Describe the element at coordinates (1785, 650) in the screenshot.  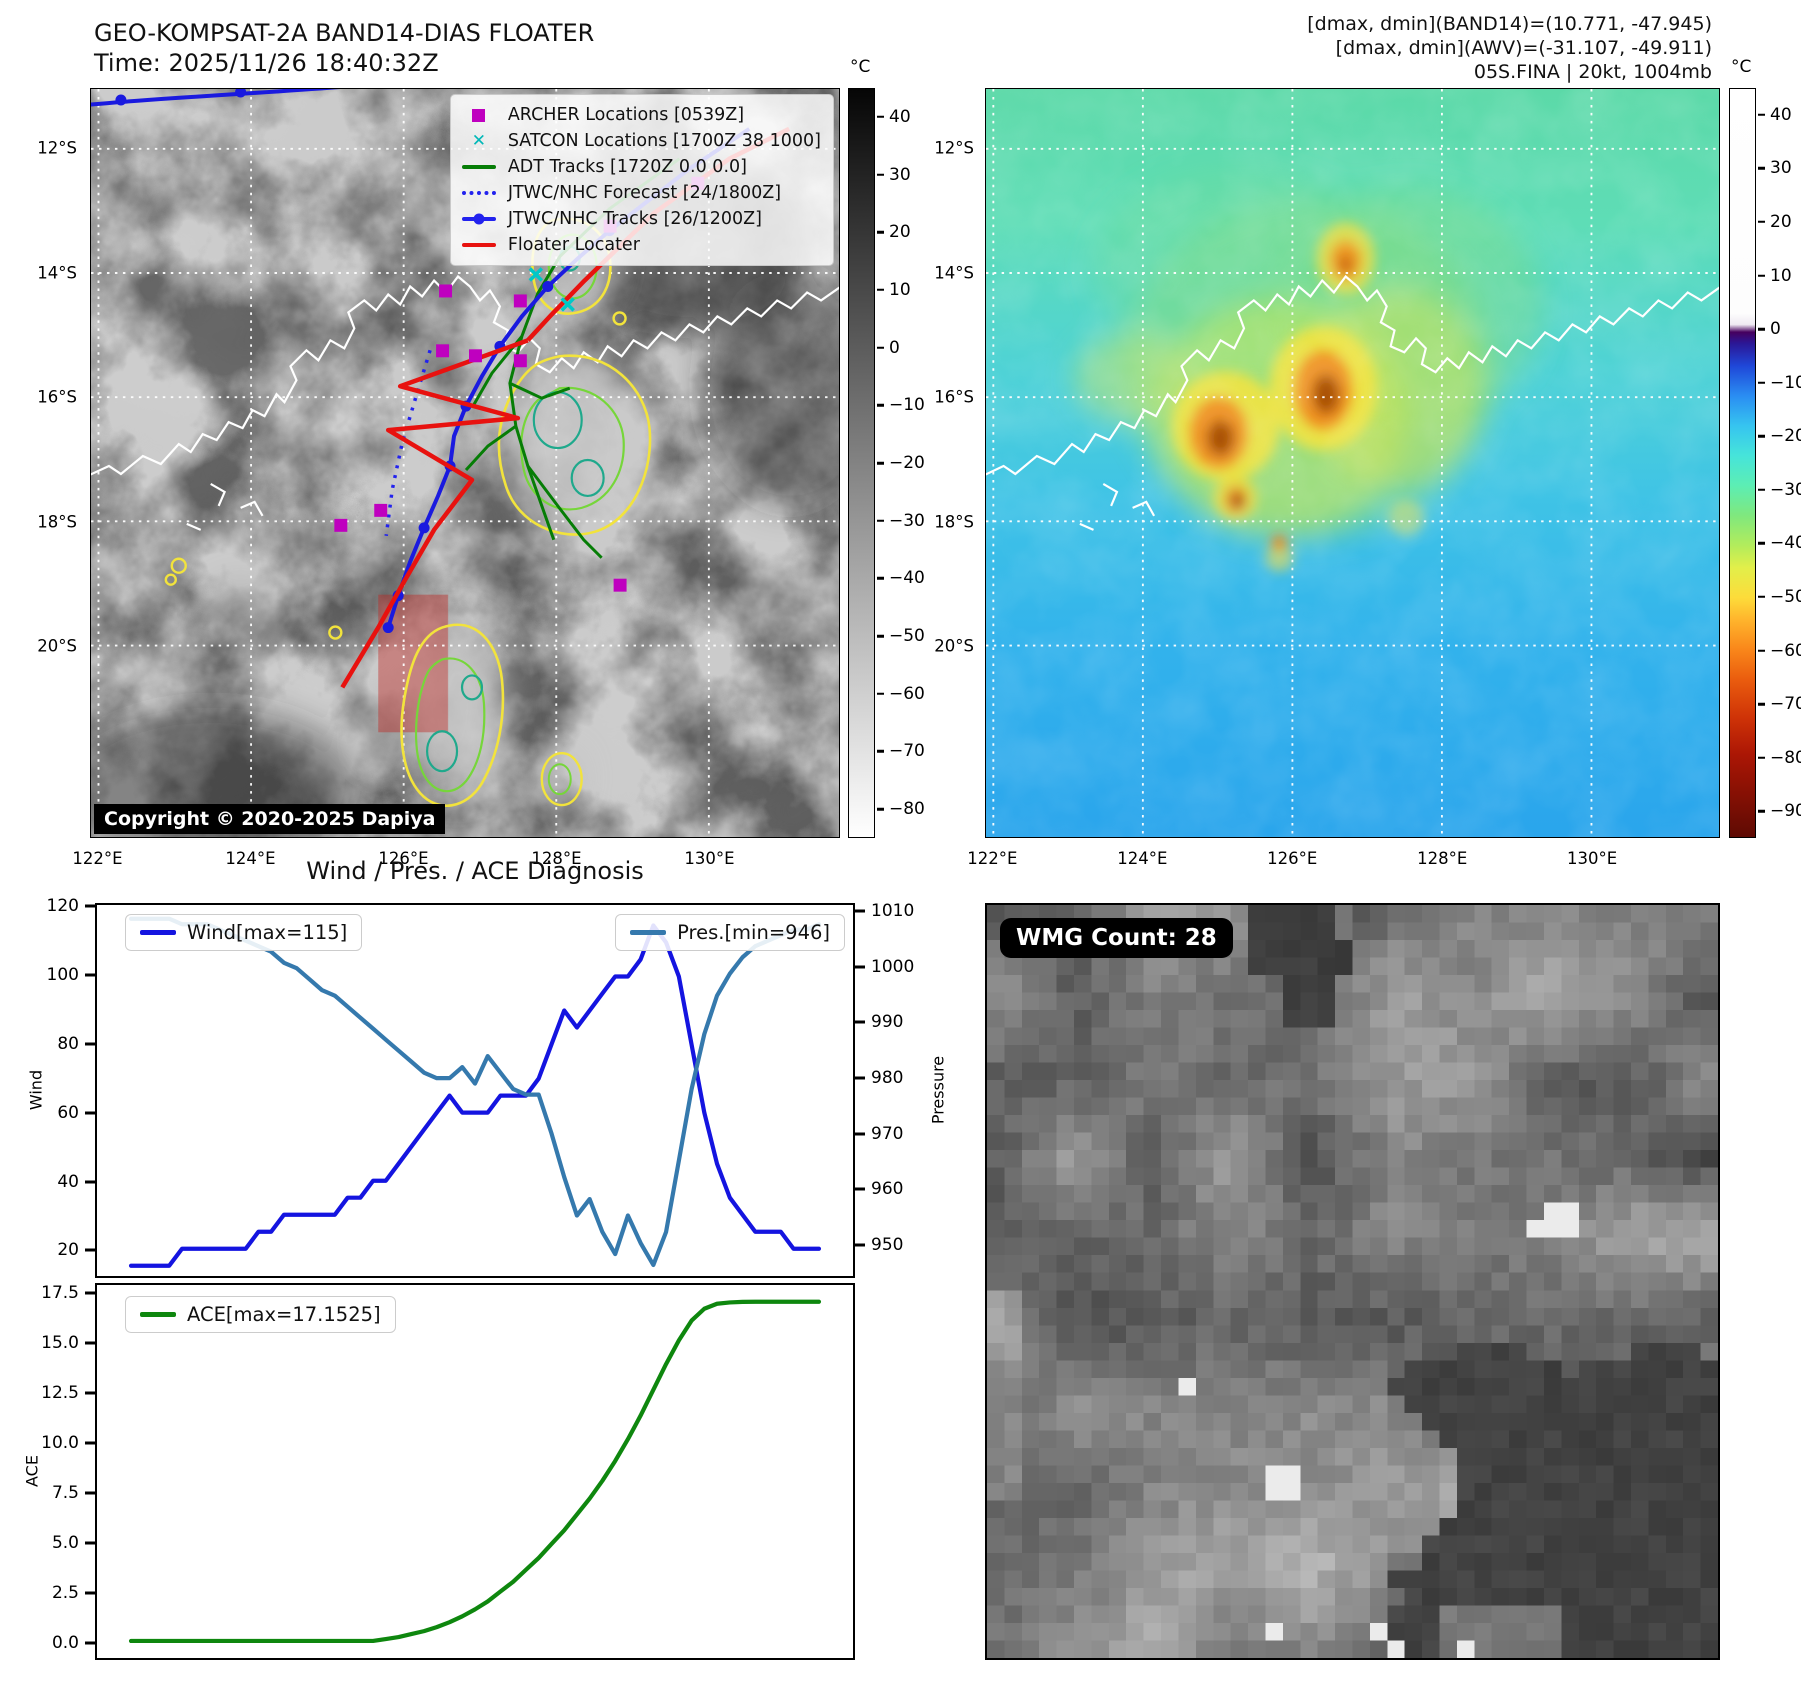
I see `colorbar-tick-label: −60` at that location.